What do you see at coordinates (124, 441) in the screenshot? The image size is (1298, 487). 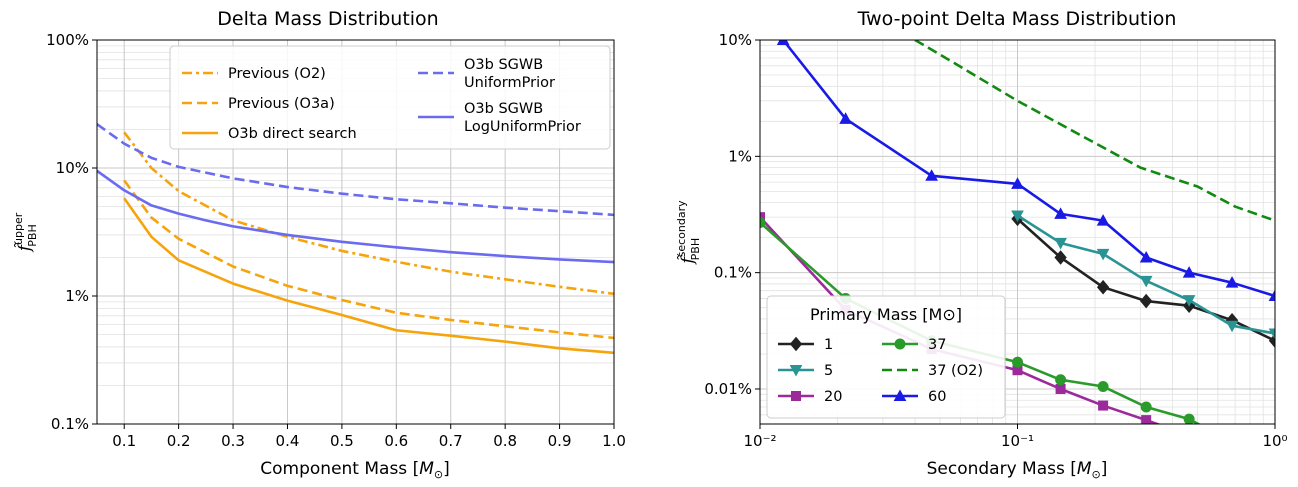 I see `x-tick-label: 0.1` at bounding box center [124, 441].